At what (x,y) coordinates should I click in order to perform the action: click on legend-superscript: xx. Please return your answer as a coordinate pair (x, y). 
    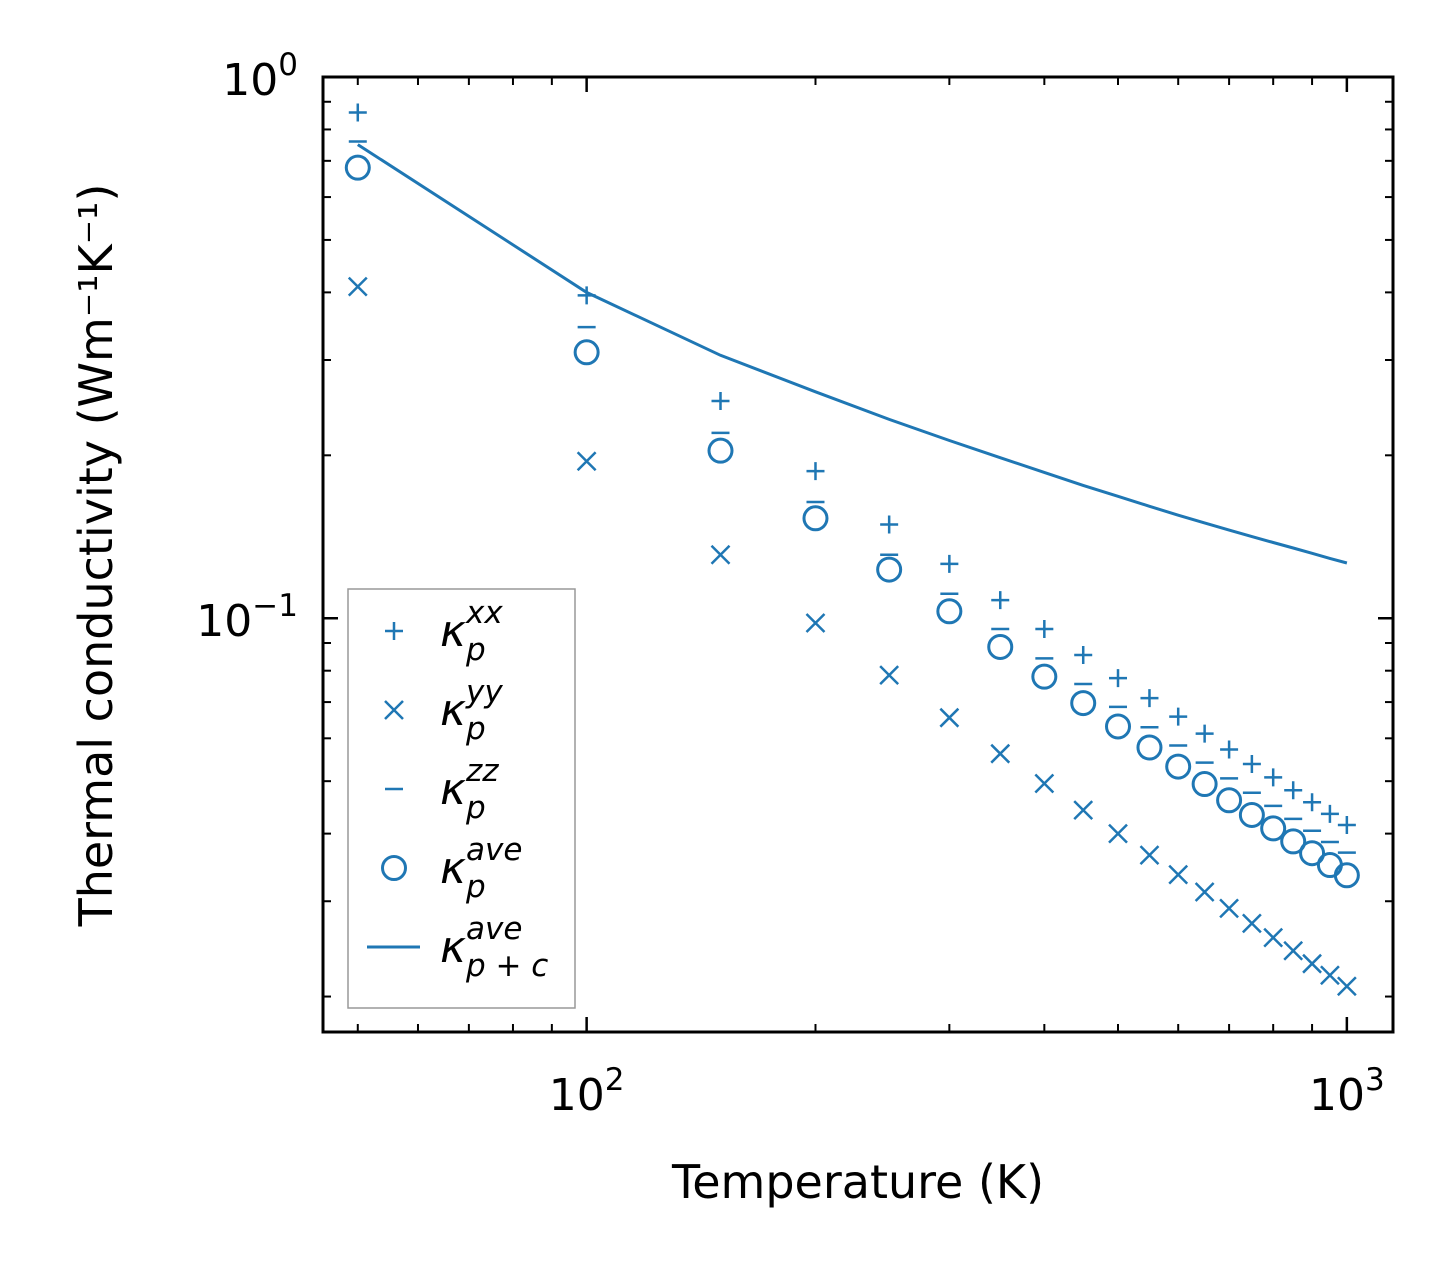
    Looking at the image, I should click on (484, 613).